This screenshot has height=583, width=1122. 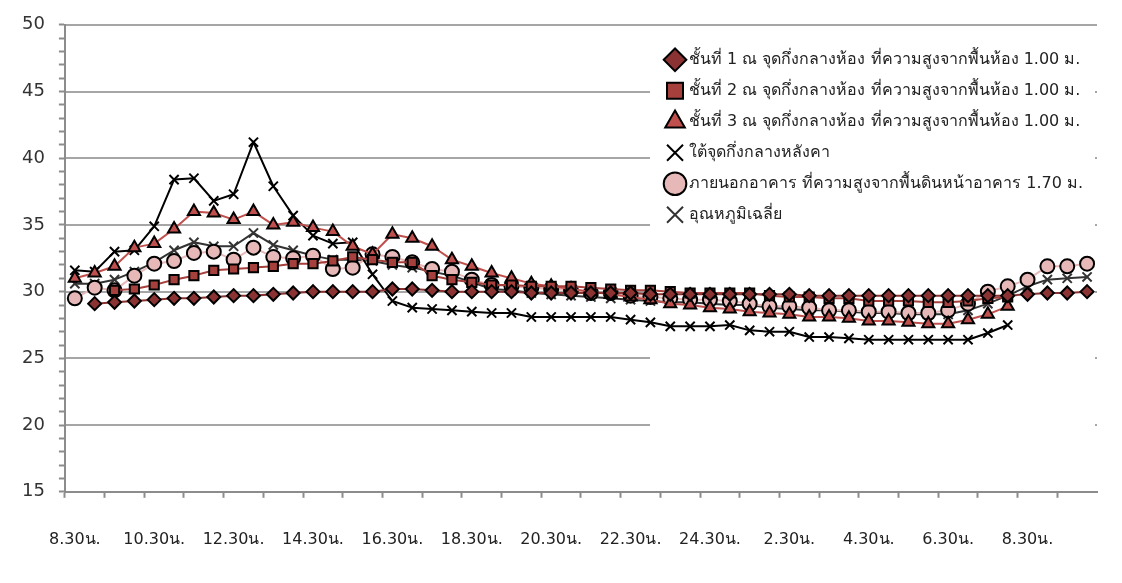 I want to click on x-tick-label: 2.30น., so click(x=789, y=538).